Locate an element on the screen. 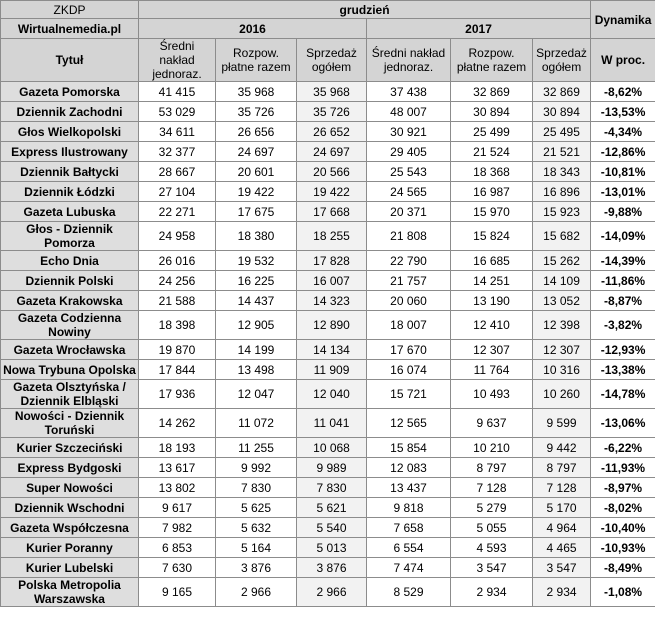 This screenshot has width=655, height=625. value-cell: 16 987 is located at coordinates (491, 191).